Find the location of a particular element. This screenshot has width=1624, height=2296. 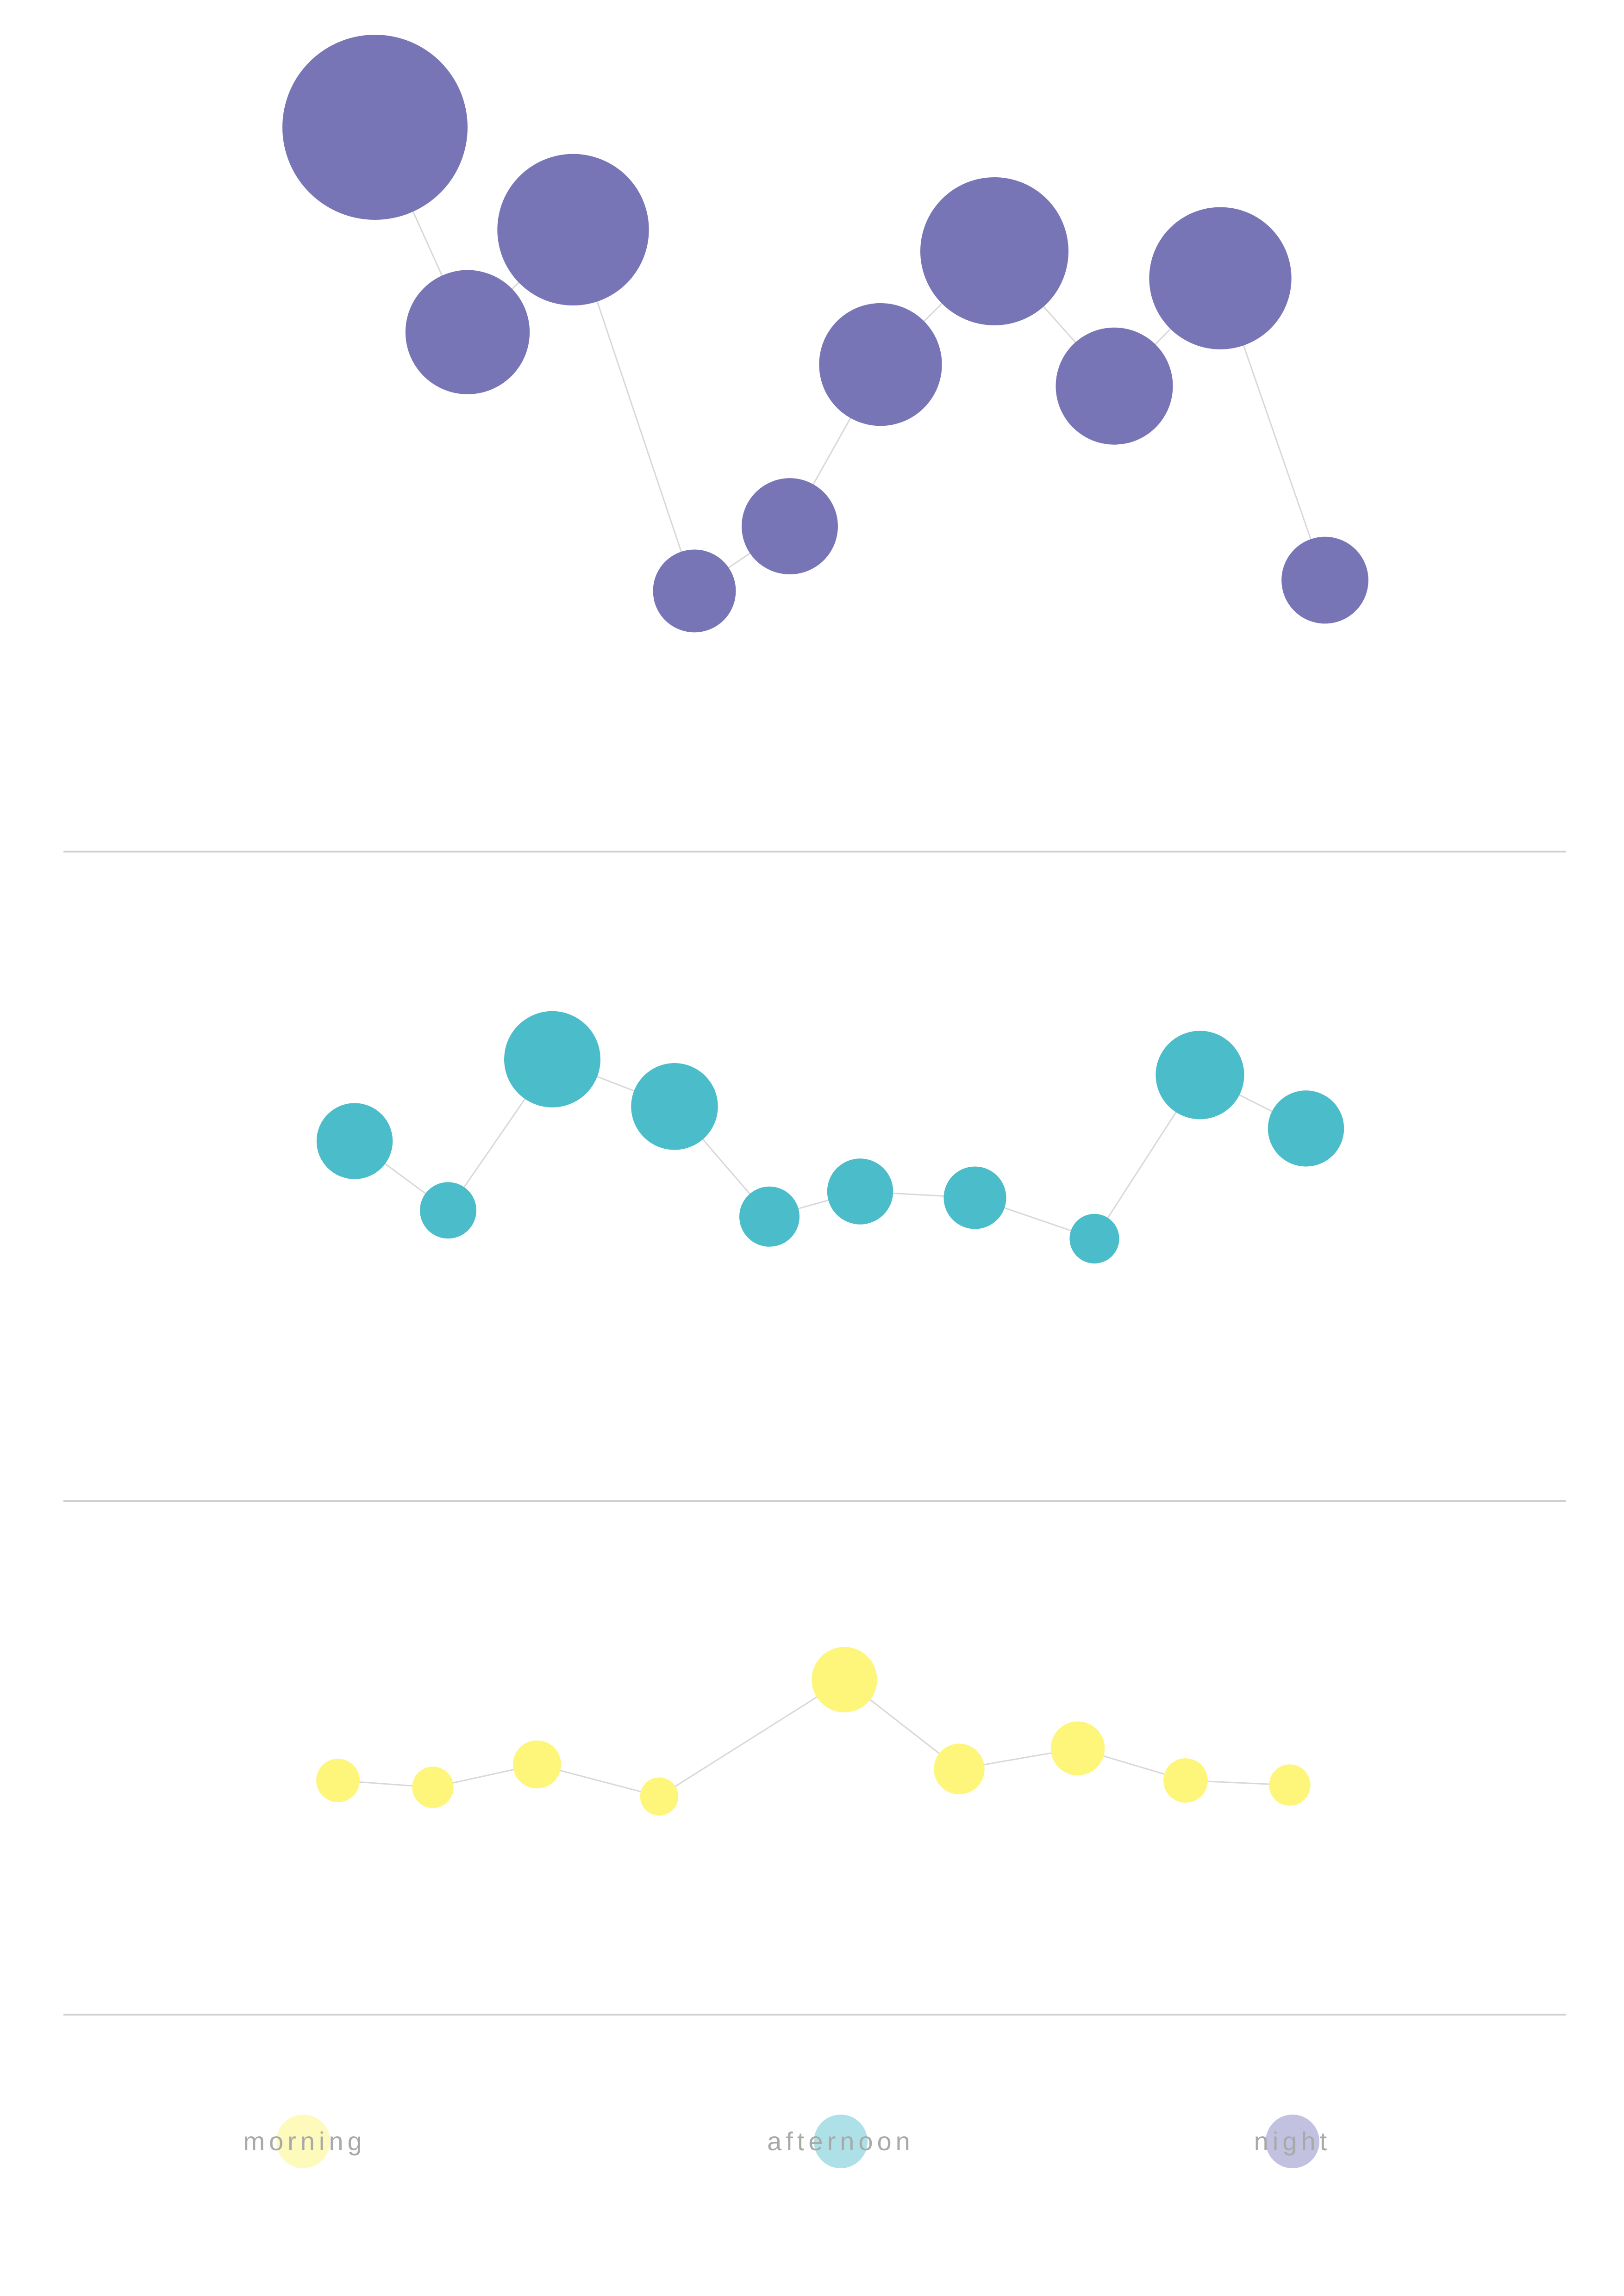

legend: morning afternoon night is located at coordinates (787, 2141).